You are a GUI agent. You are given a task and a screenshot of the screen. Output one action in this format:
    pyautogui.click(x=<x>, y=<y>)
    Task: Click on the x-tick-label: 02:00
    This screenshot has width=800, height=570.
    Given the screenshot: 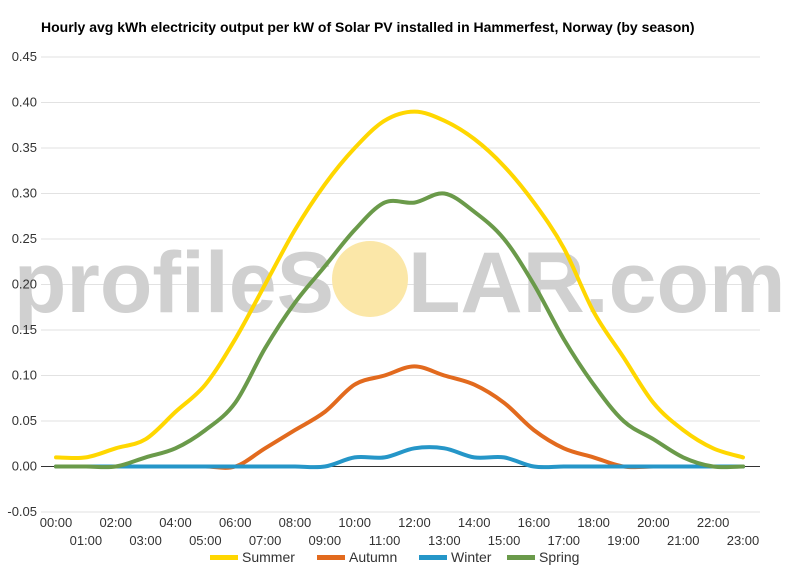 What is the action you would take?
    pyautogui.click(x=115, y=522)
    